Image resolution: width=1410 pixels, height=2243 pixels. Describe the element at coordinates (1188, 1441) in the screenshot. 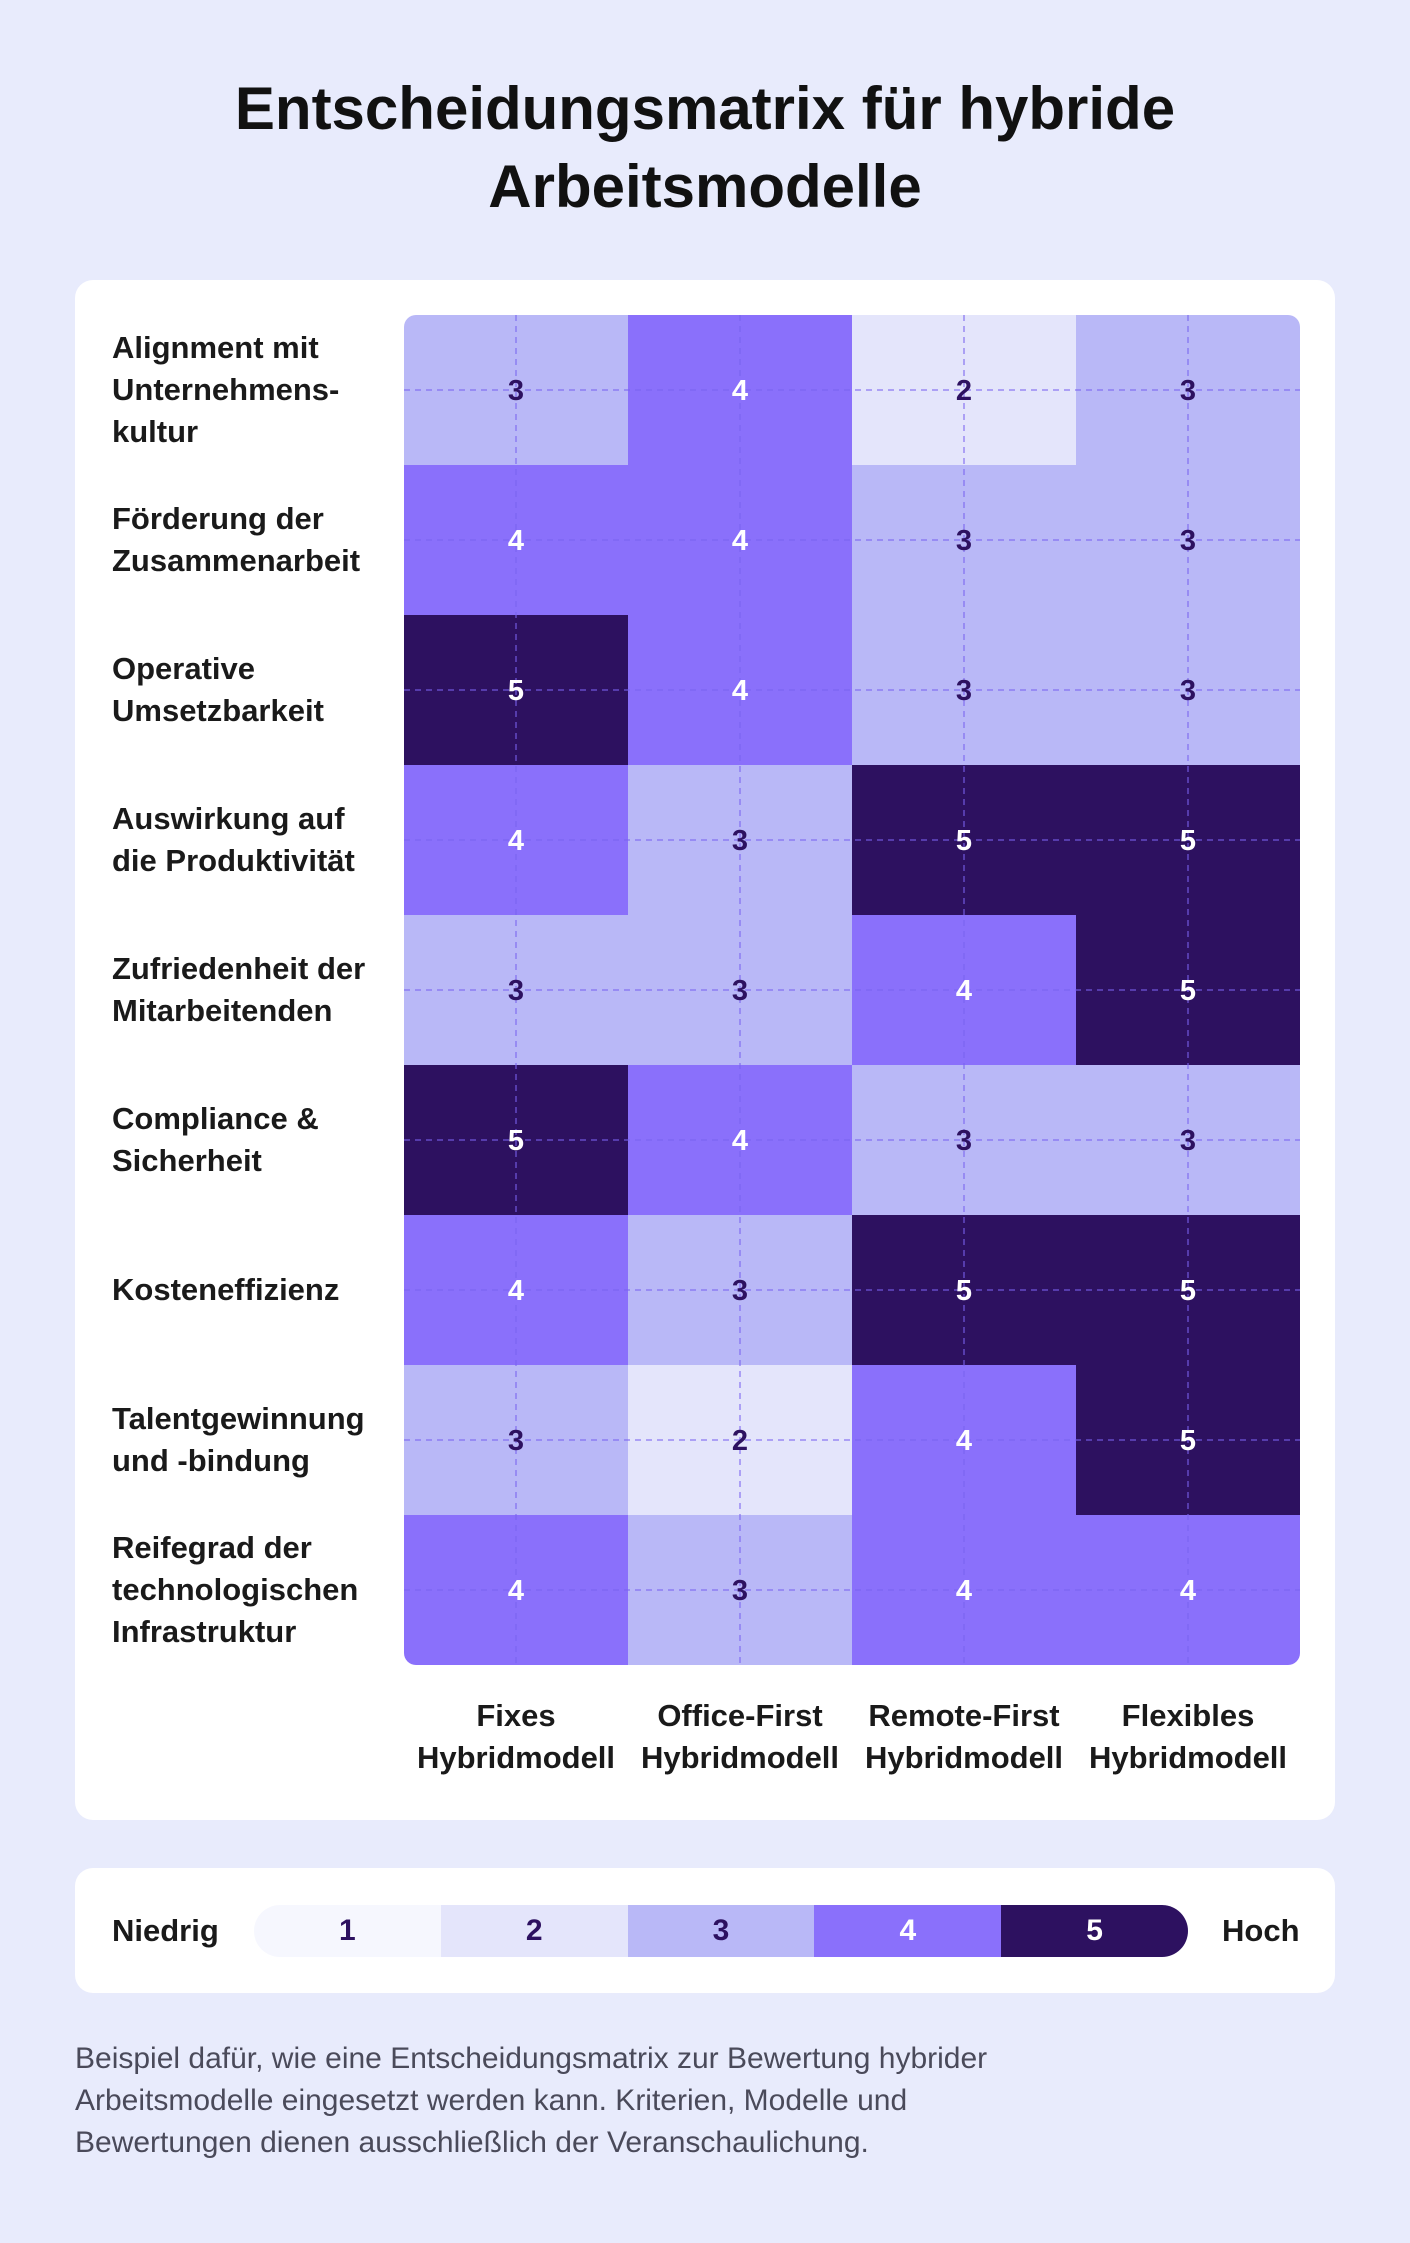

I see `heatmap-value-r7-c3: 5` at that location.